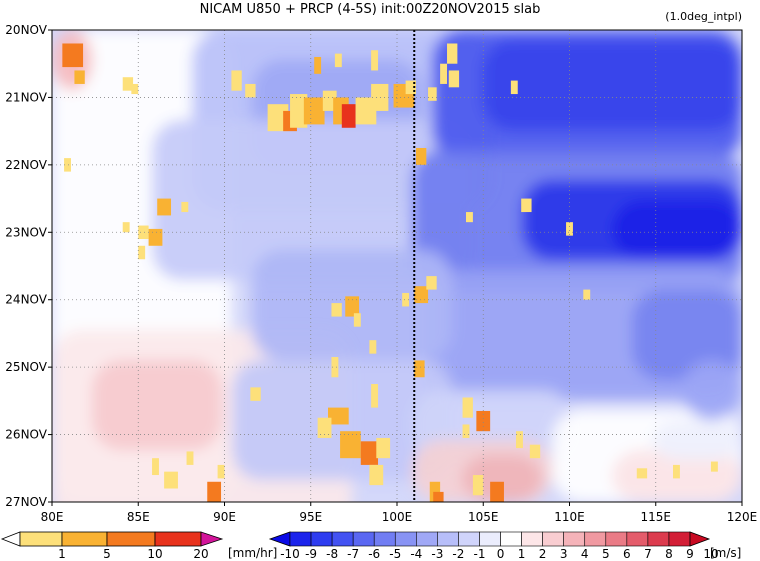  I want to click on wind-colorbar-arrow-right, so click(700, 539).